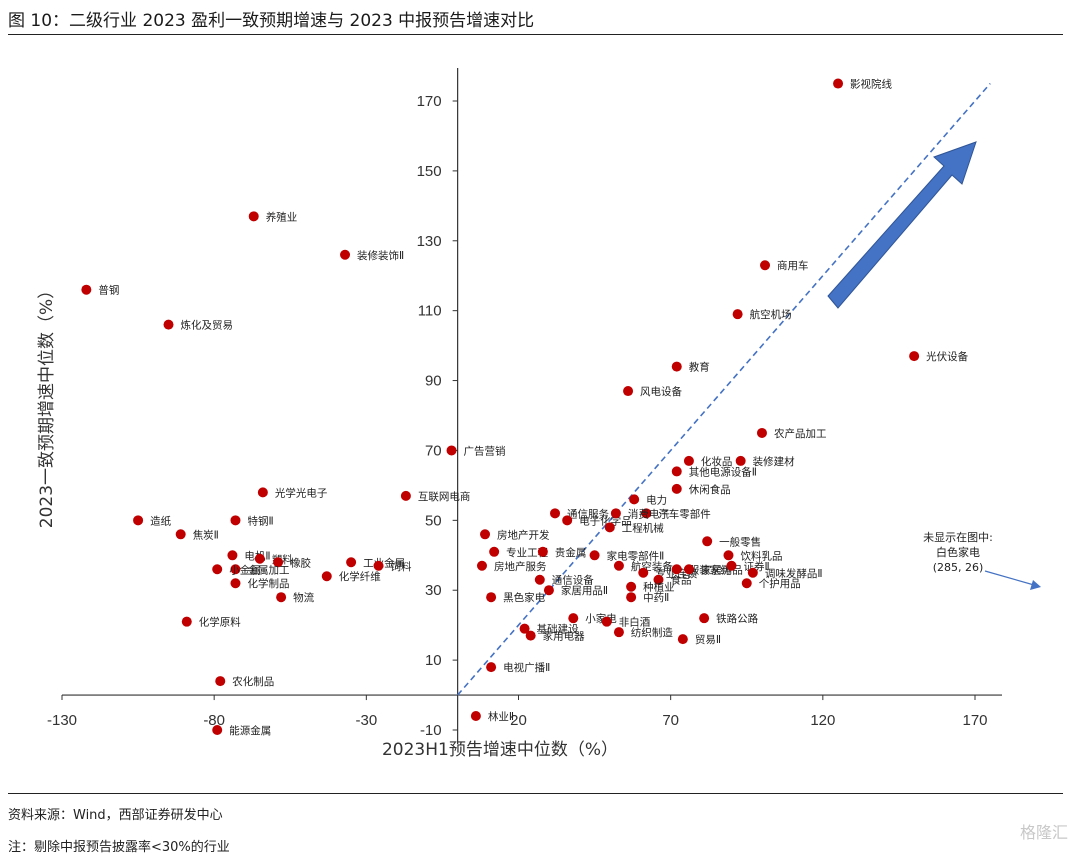 This screenshot has height=855, width=1080. Describe the element at coordinates (699, 367) in the screenshot. I see `data-point-label: 教育` at that location.